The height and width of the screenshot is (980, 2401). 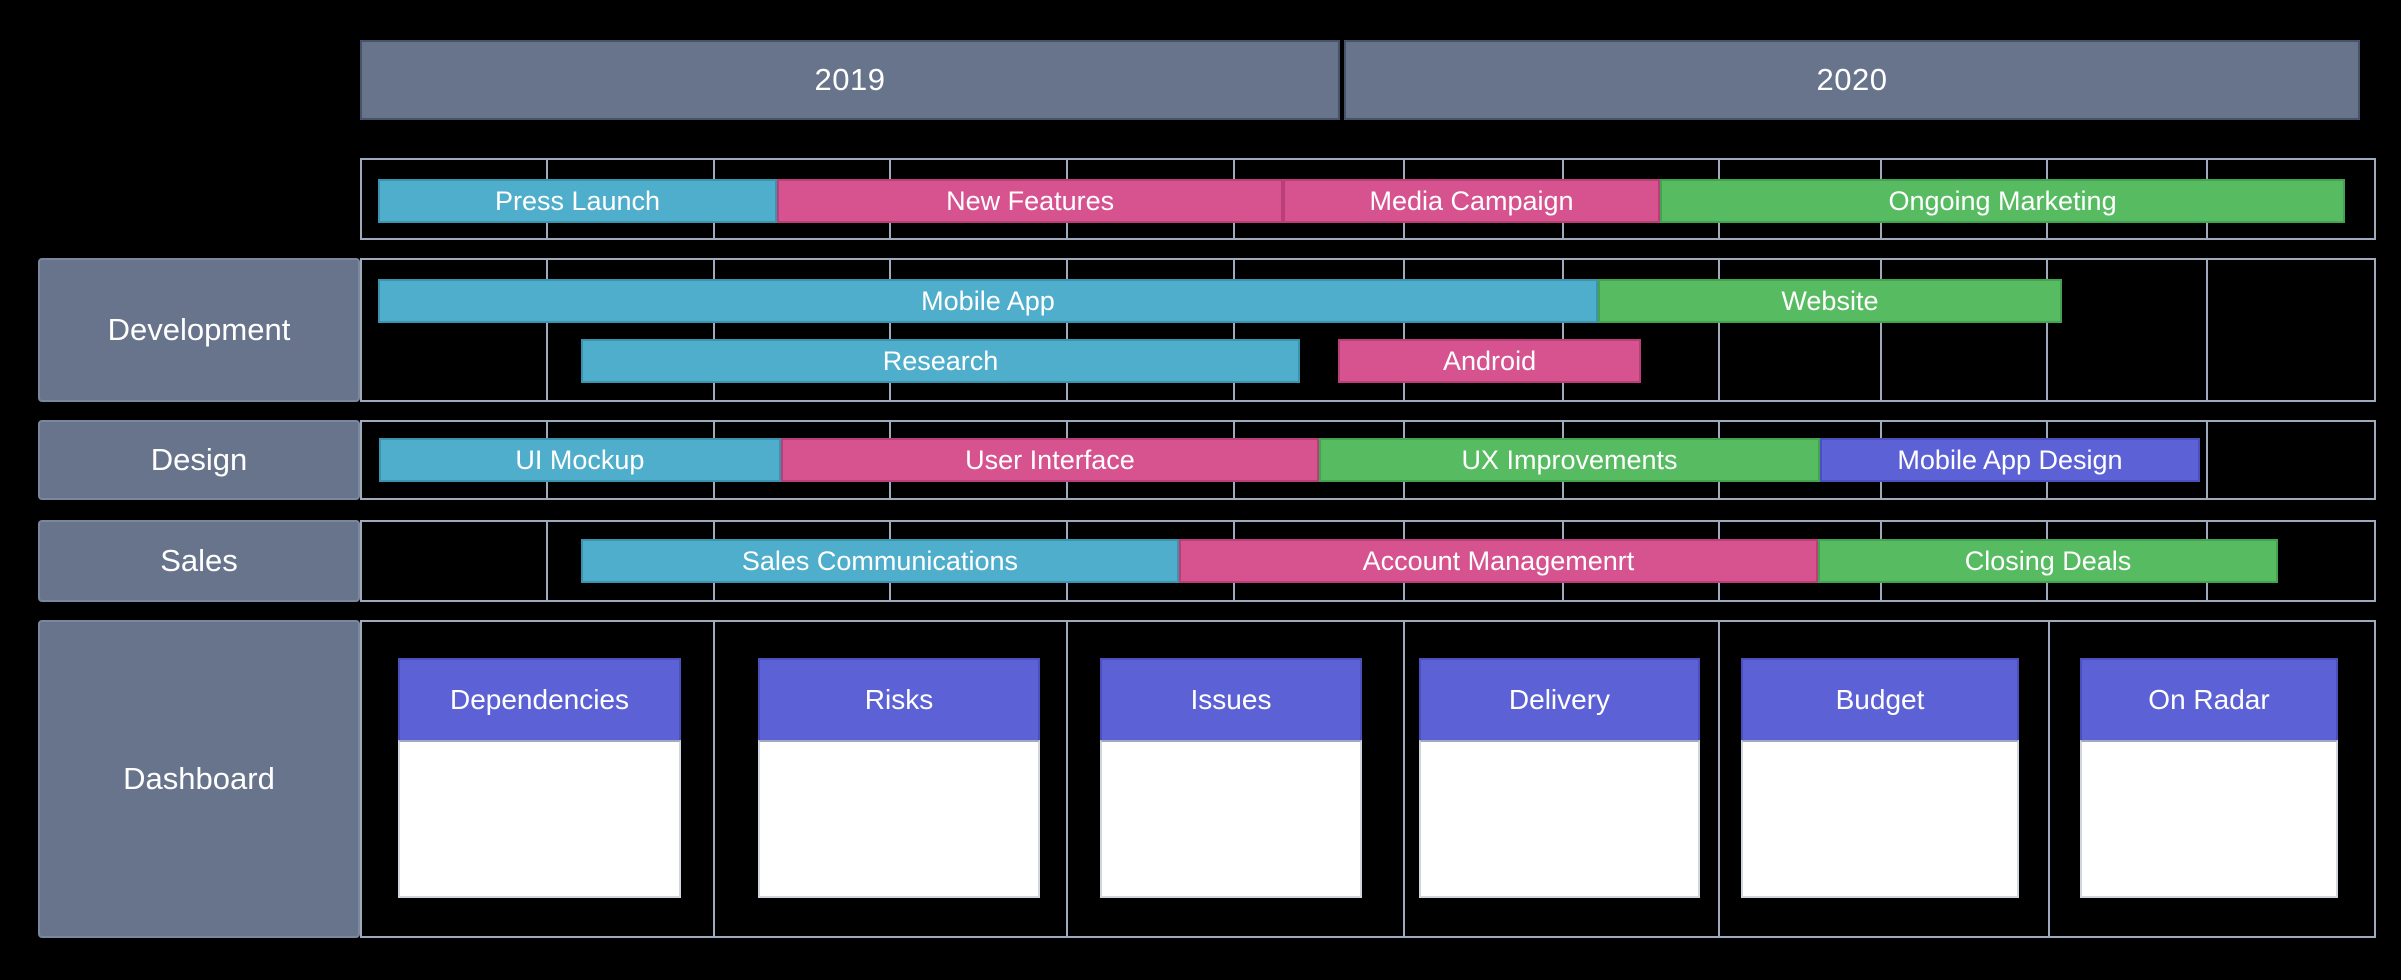 I want to click on dashboard-card-budget: Budget, so click(x=1880, y=699).